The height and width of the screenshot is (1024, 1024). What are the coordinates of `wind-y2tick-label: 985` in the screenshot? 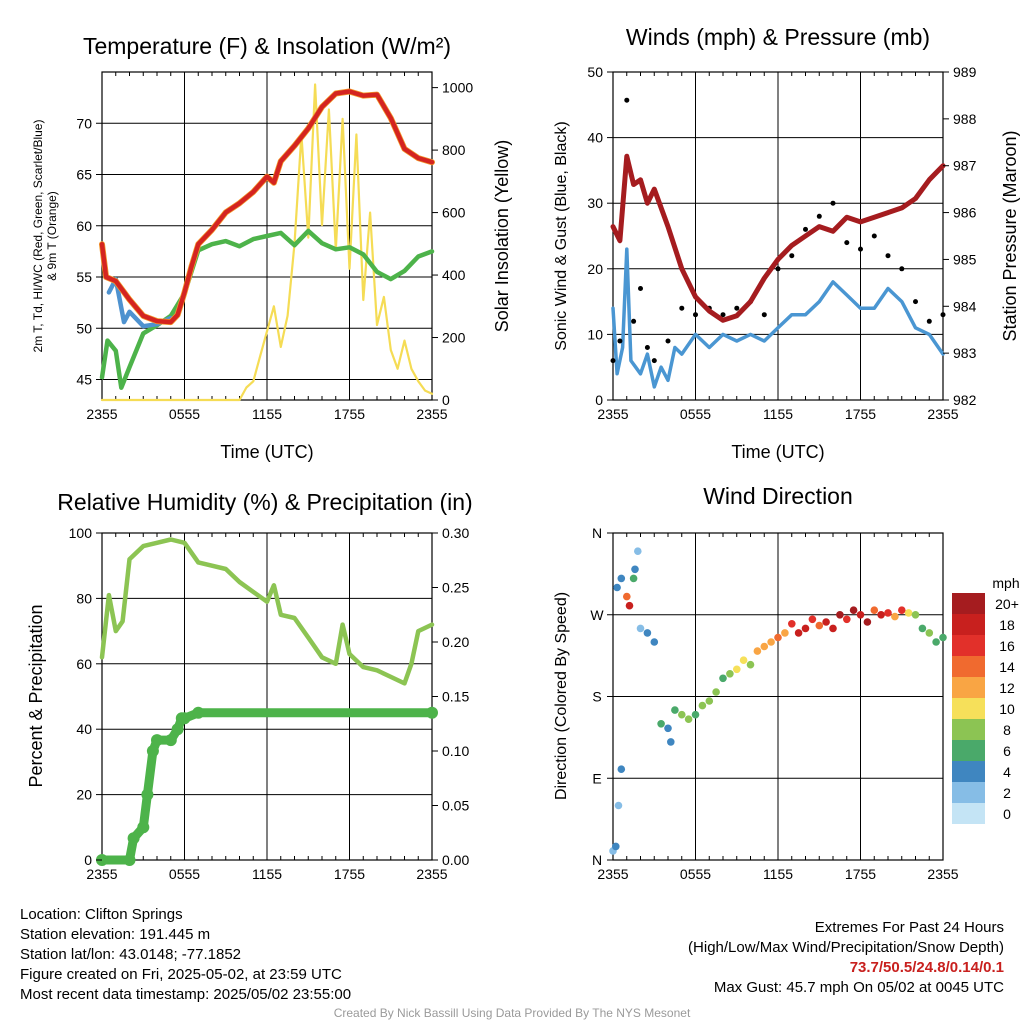 It's located at (965, 259).